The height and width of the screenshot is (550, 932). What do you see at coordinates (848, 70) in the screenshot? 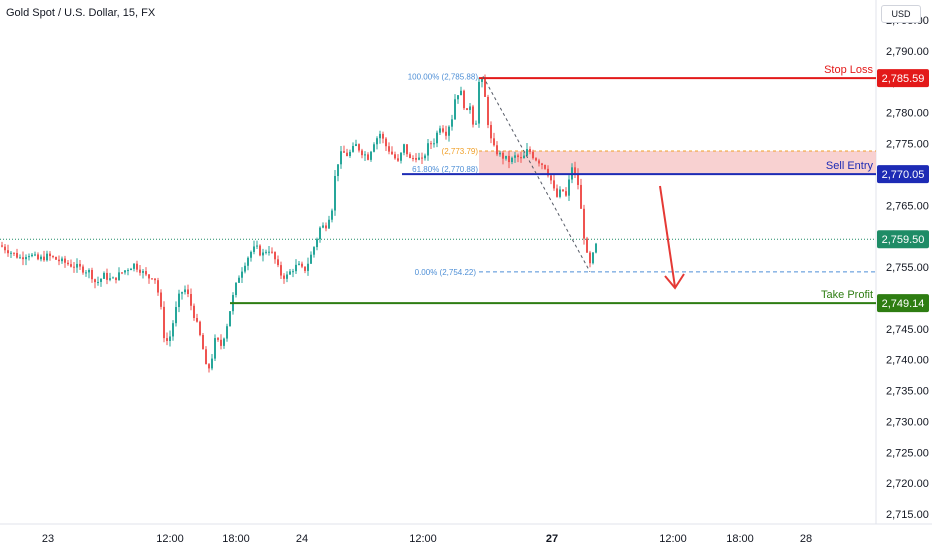
I see `stop-loss-label: Stop Loss` at bounding box center [848, 70].